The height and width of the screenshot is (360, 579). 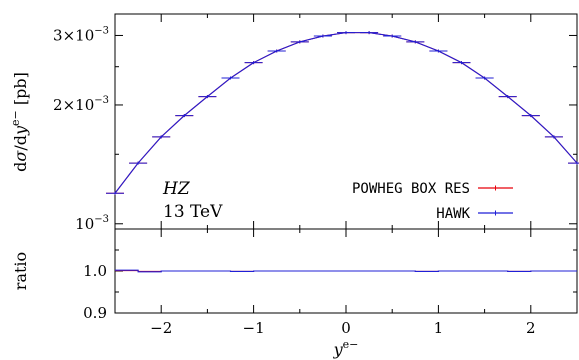 What do you see at coordinates (92, 223) in the screenshot?
I see `main-y-tick-label: 10−3` at bounding box center [92, 223].